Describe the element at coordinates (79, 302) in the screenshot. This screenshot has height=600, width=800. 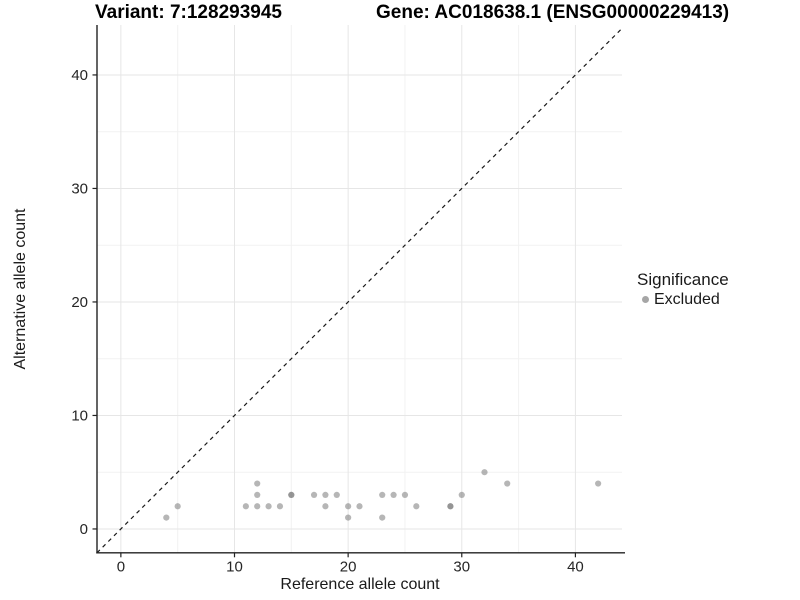
I see `y-tick-label: 20` at that location.